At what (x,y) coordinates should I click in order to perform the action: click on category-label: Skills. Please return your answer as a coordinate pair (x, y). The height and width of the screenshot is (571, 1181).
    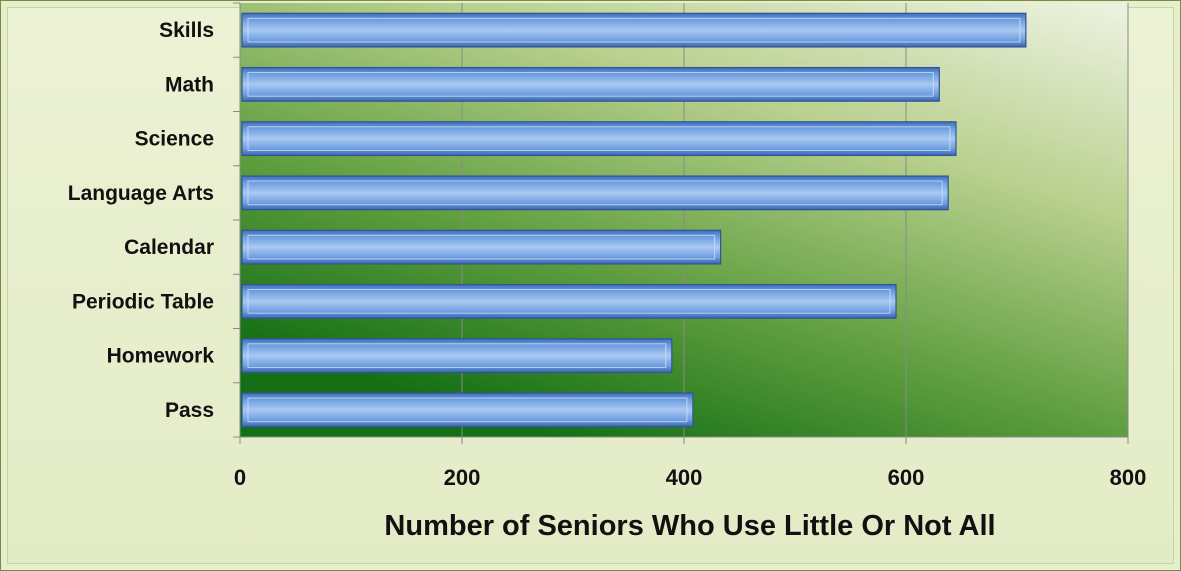
    Looking at the image, I should click on (186, 30).